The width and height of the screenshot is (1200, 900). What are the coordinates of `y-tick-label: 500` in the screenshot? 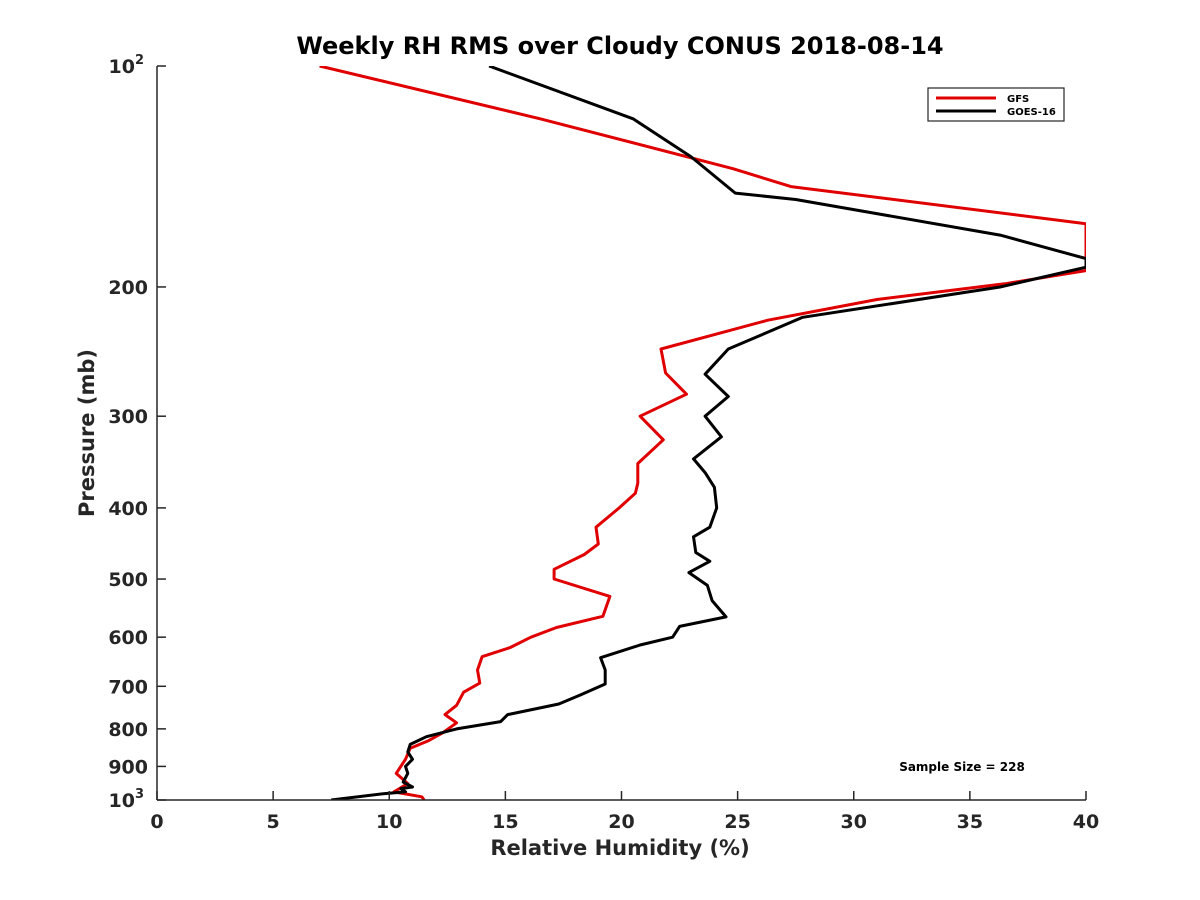 It's located at (128, 580).